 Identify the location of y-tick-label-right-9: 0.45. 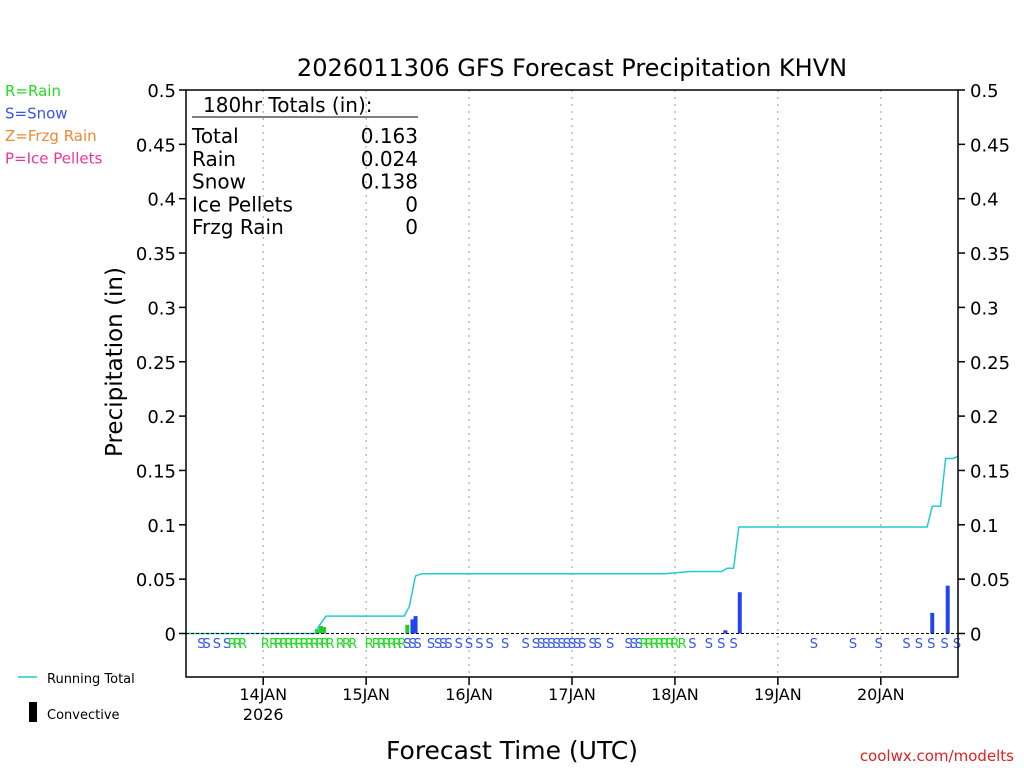
(990, 145).